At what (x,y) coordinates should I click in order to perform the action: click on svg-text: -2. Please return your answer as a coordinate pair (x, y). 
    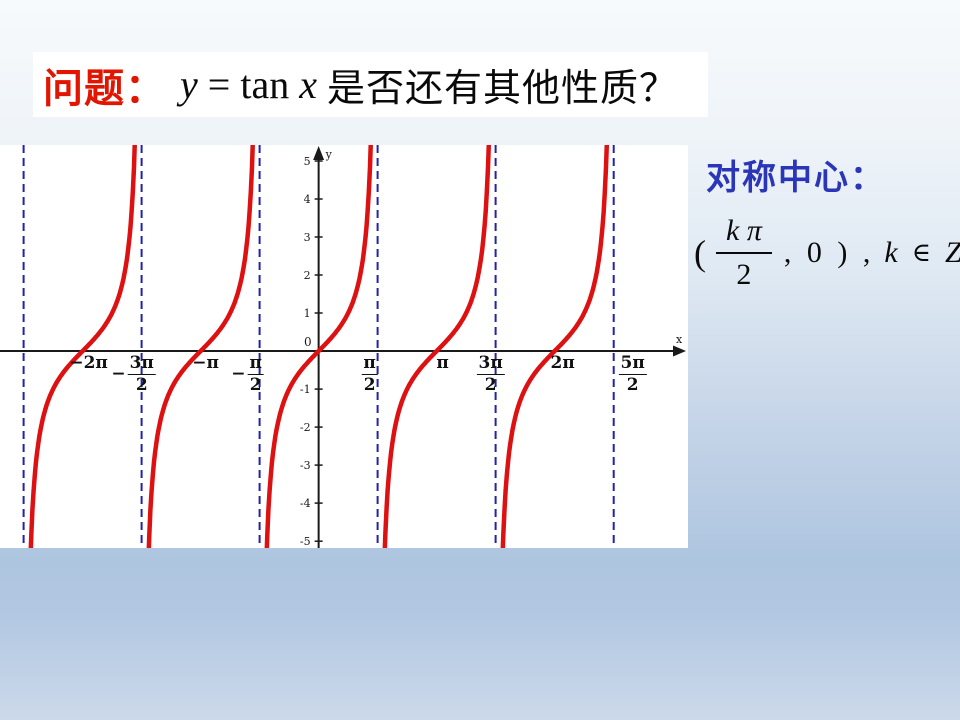
    Looking at the image, I should click on (305, 427).